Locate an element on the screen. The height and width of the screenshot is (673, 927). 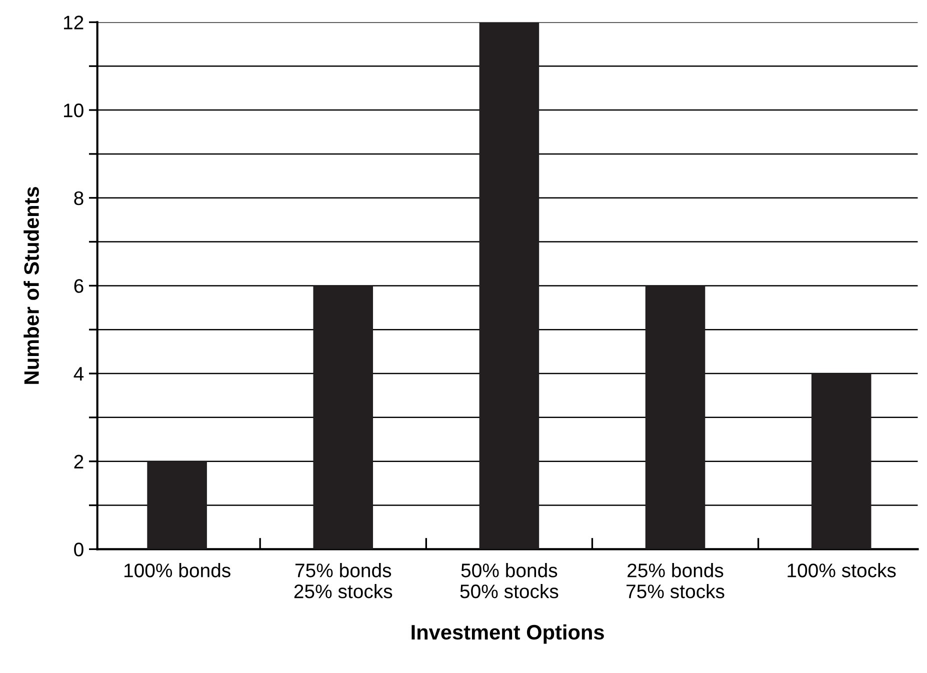
y-tick-label: 4 is located at coordinates (79, 374).